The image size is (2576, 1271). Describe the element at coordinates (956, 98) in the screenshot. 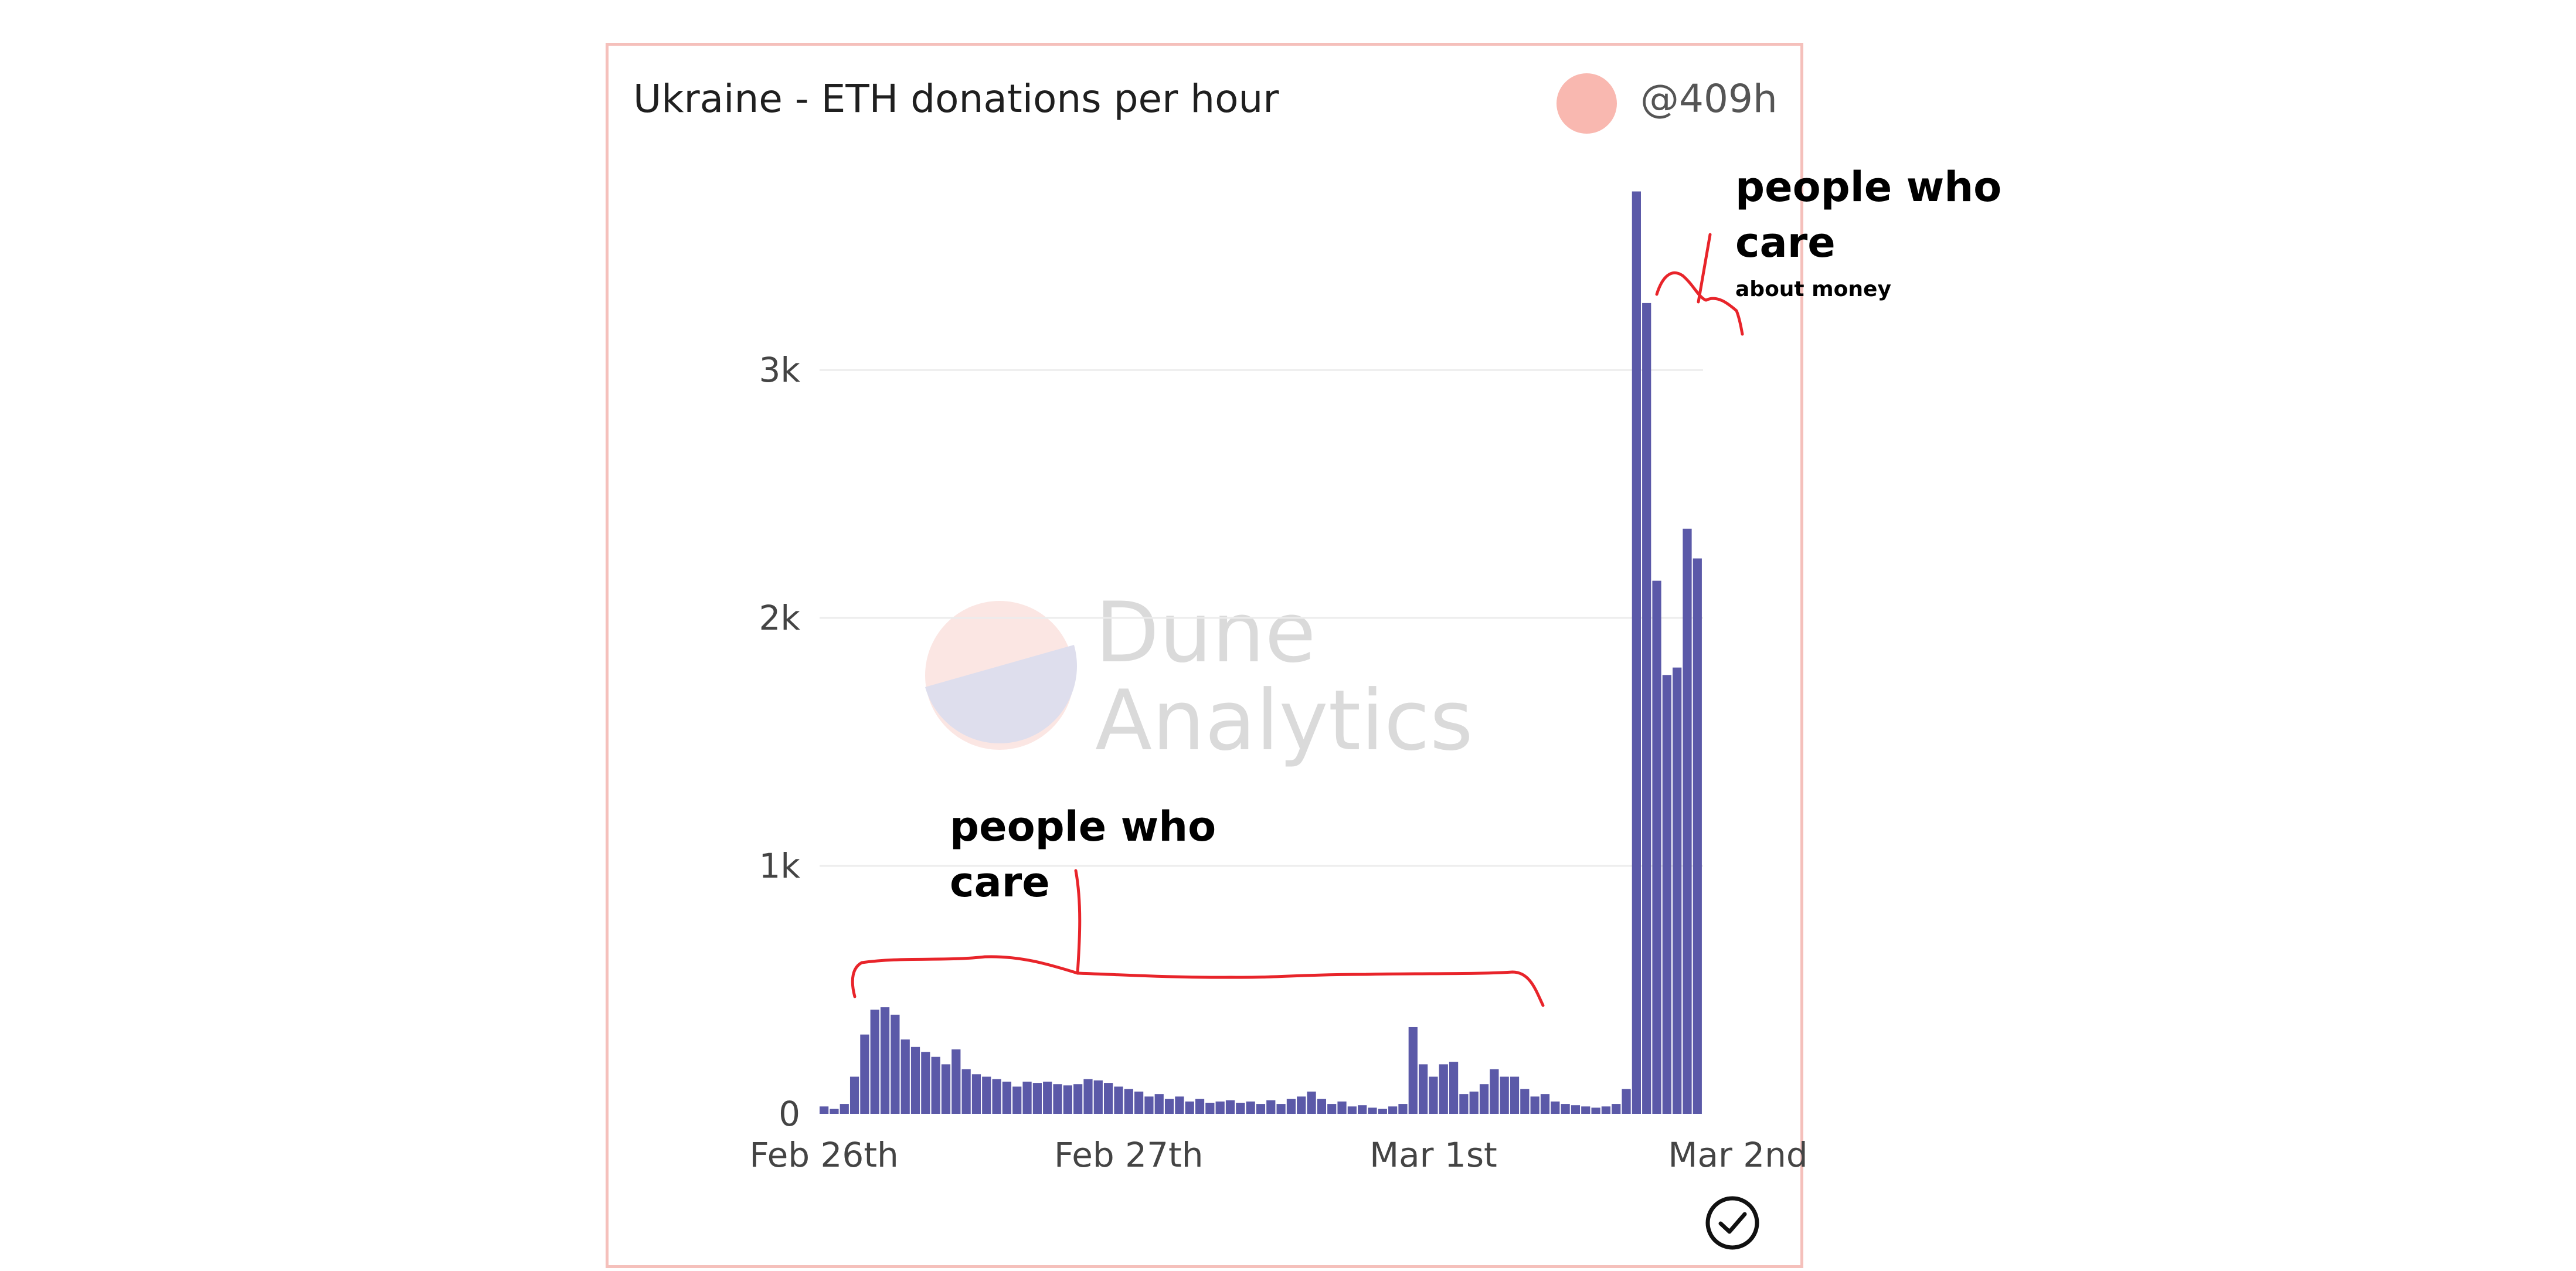

I see `chart-title: Ukraine - ETH donations per hour` at that location.